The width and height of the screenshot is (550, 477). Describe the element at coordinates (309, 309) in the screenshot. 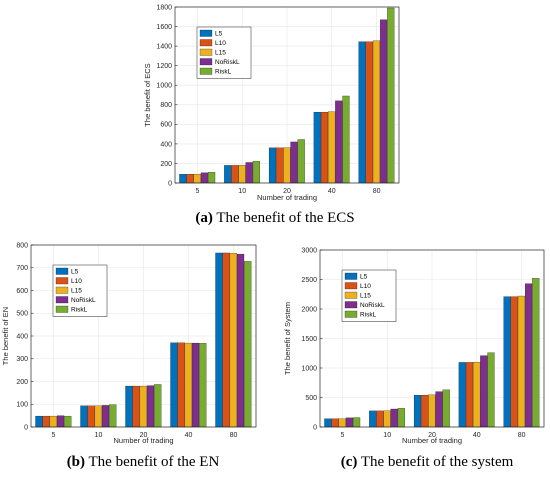

I see `y-tick-label: 2000` at that location.